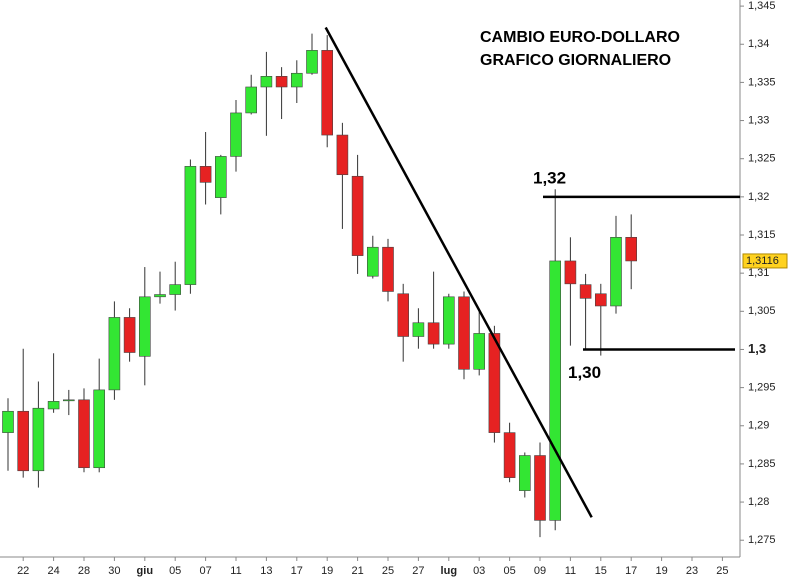 This screenshot has height=577, width=791. What do you see at coordinates (418, 571) in the screenshot?
I see `x-tick-label: 27` at bounding box center [418, 571].